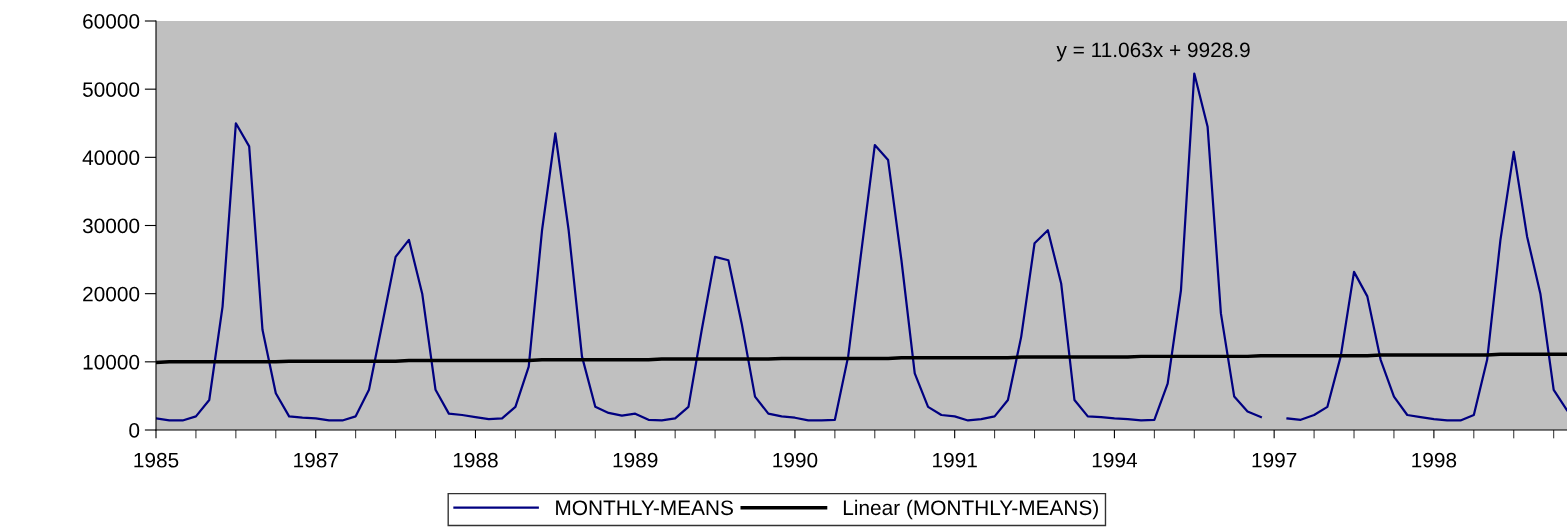  What do you see at coordinates (134, 430) in the screenshot?
I see `y-tick-label: 0` at bounding box center [134, 430].